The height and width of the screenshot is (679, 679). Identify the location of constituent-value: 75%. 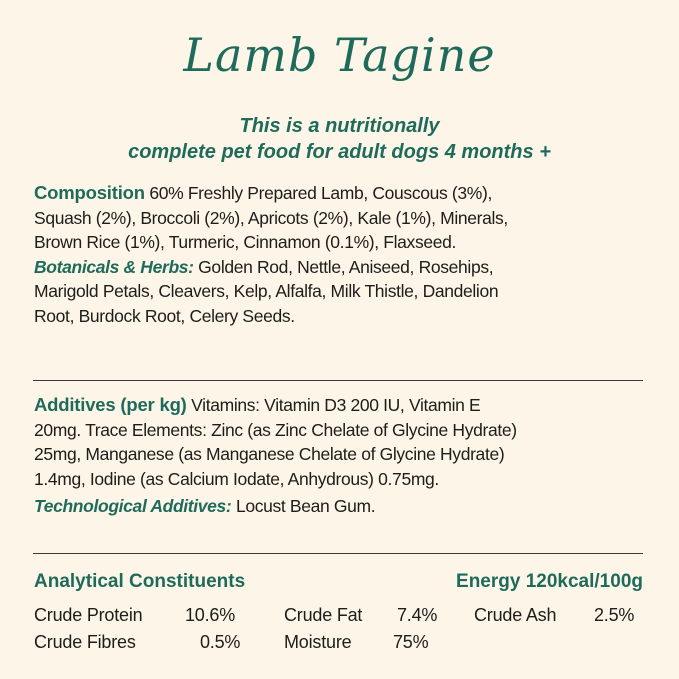
(411, 642).